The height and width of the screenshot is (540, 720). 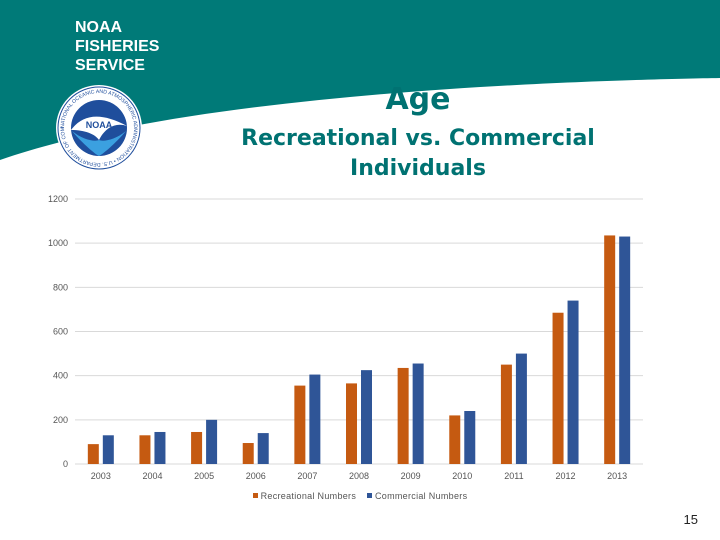 I want to click on x-tick-label: 2013, so click(x=617, y=476).